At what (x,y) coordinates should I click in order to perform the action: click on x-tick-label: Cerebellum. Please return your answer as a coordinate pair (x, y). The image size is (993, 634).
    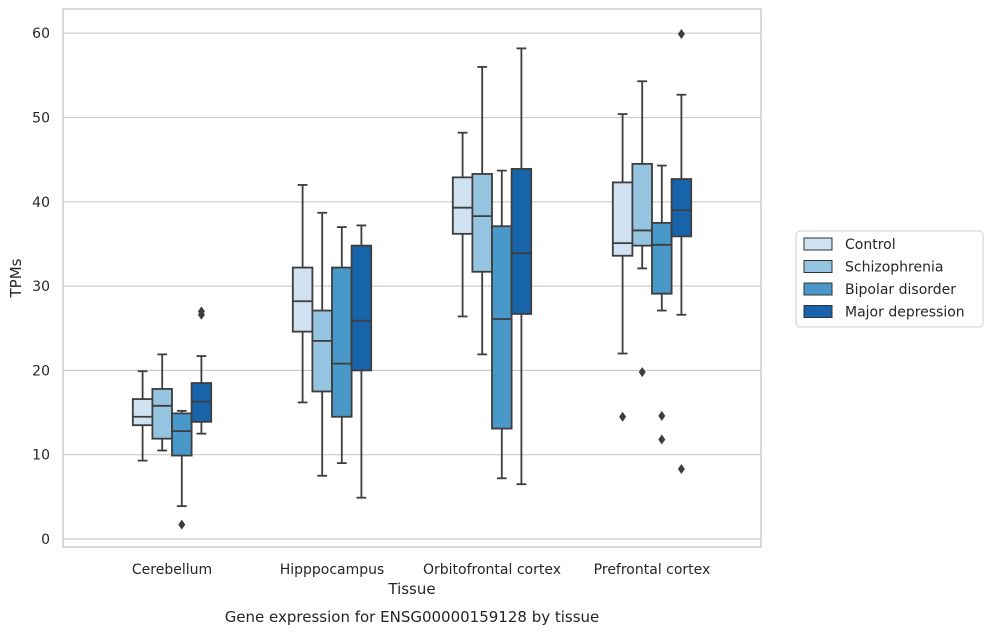
    Looking at the image, I should click on (172, 570).